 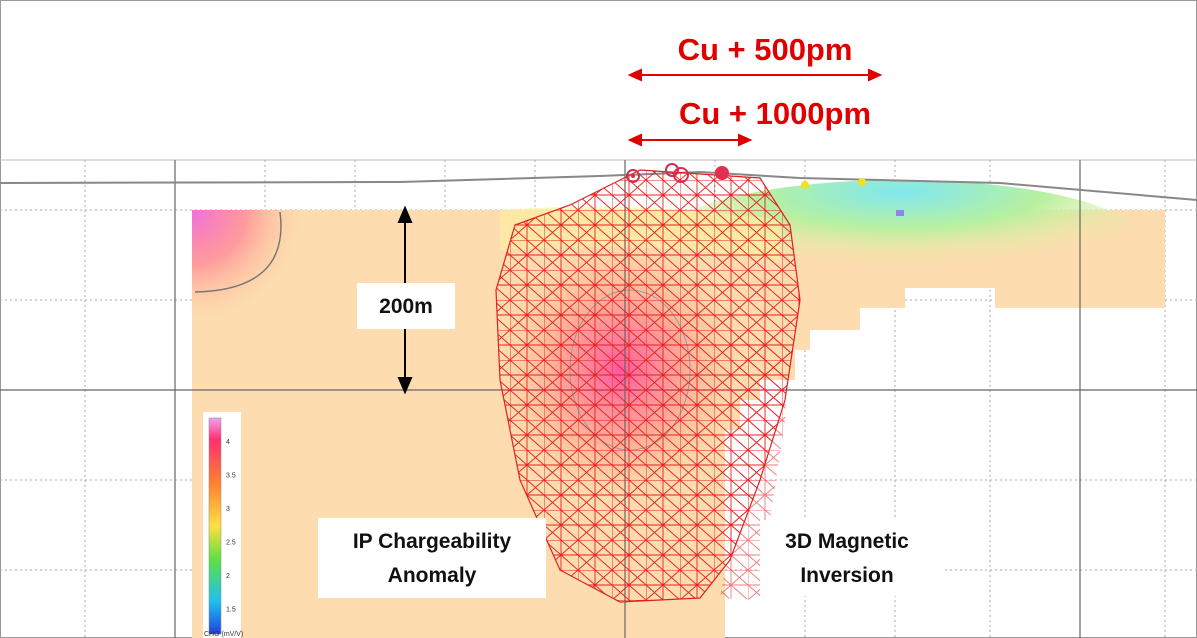 What do you see at coordinates (775, 113) in the screenshot?
I see `cu-1000-label: Cu + 1000pm` at bounding box center [775, 113].